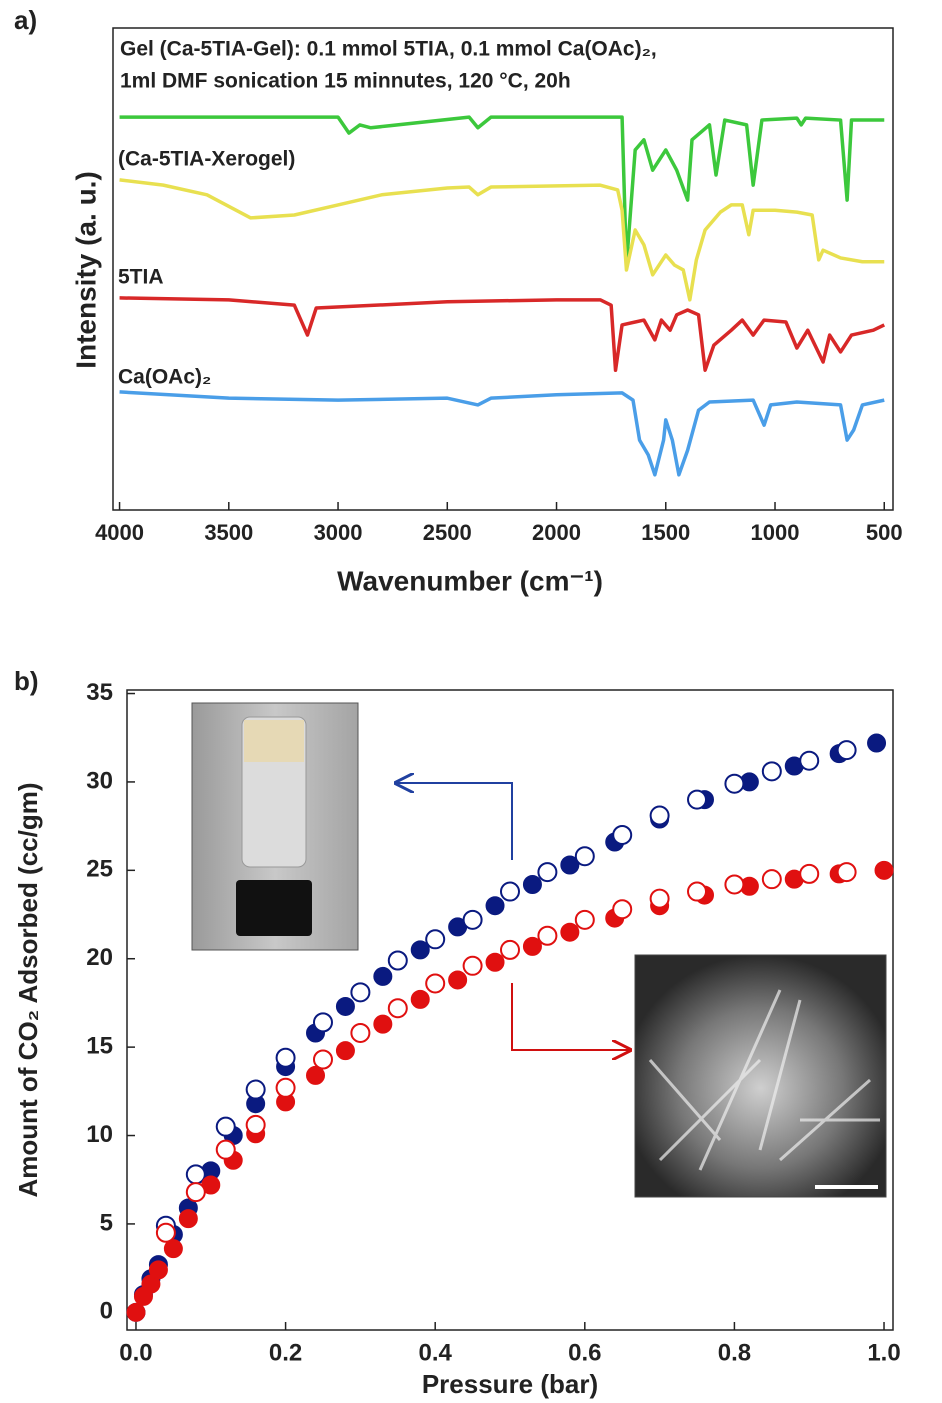  I want to click on x-tick-label: 500, so click(884, 532).